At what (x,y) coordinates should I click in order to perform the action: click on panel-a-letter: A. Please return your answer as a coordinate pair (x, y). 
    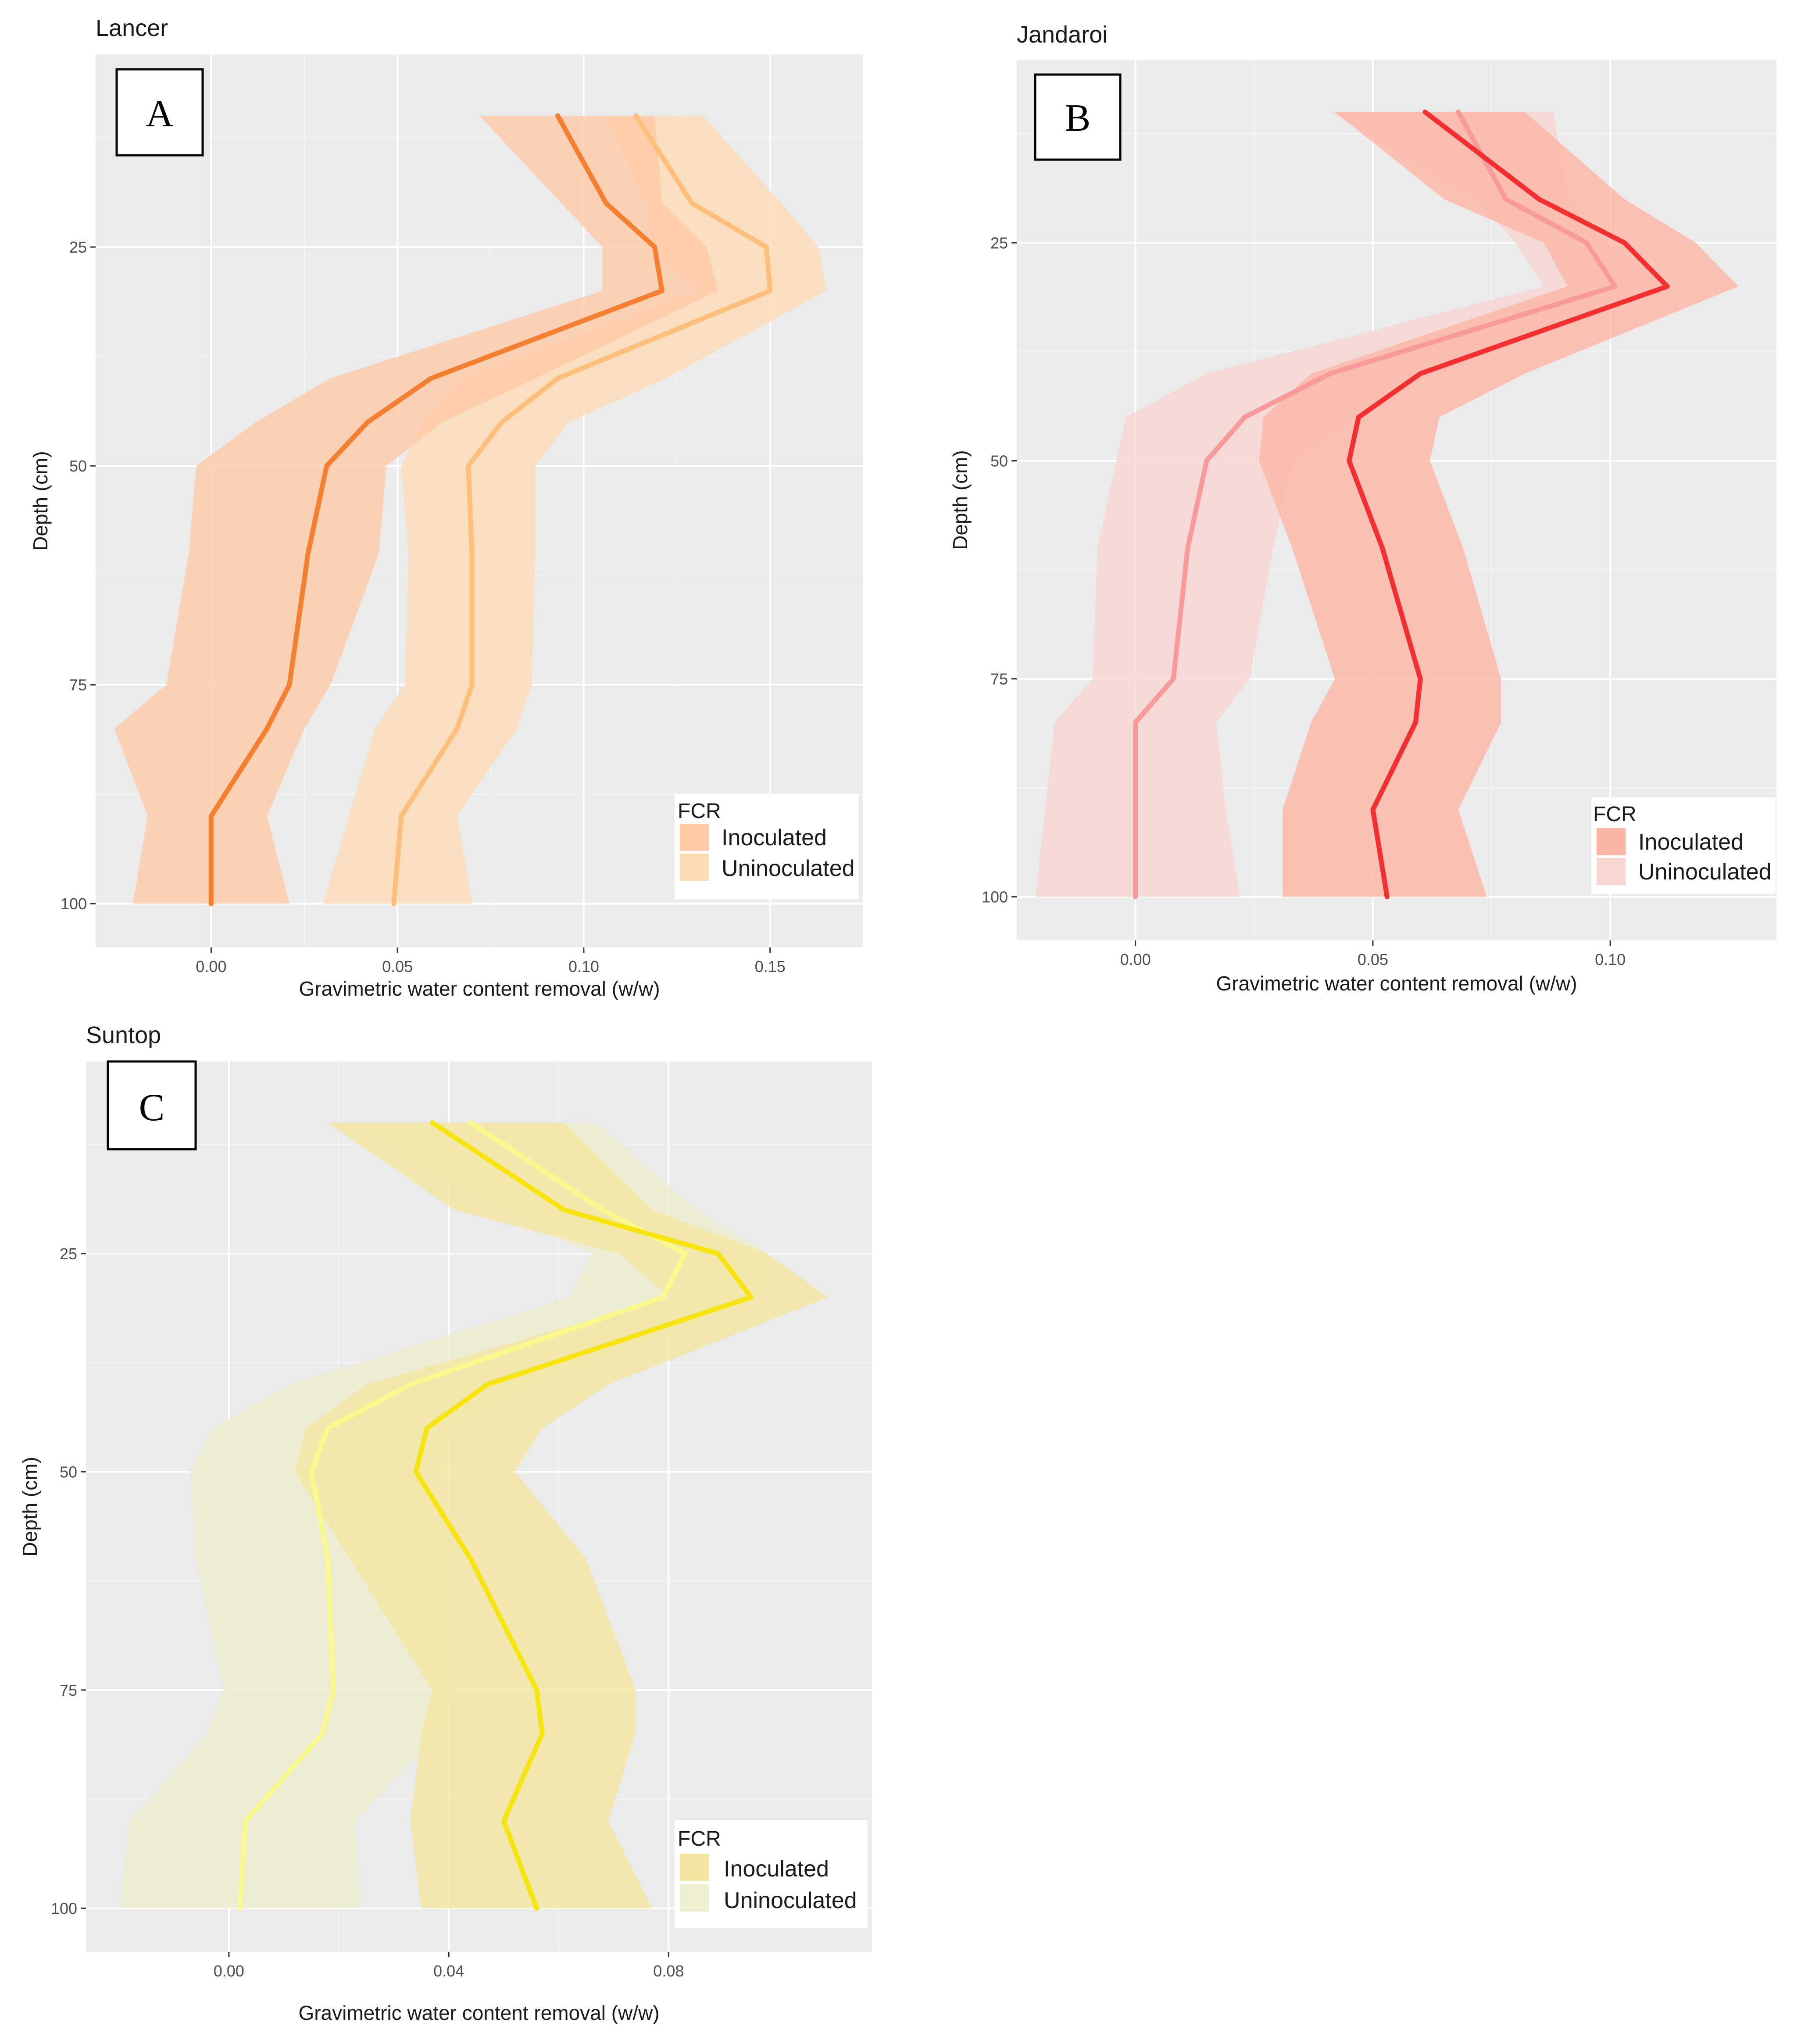
    Looking at the image, I should click on (160, 114).